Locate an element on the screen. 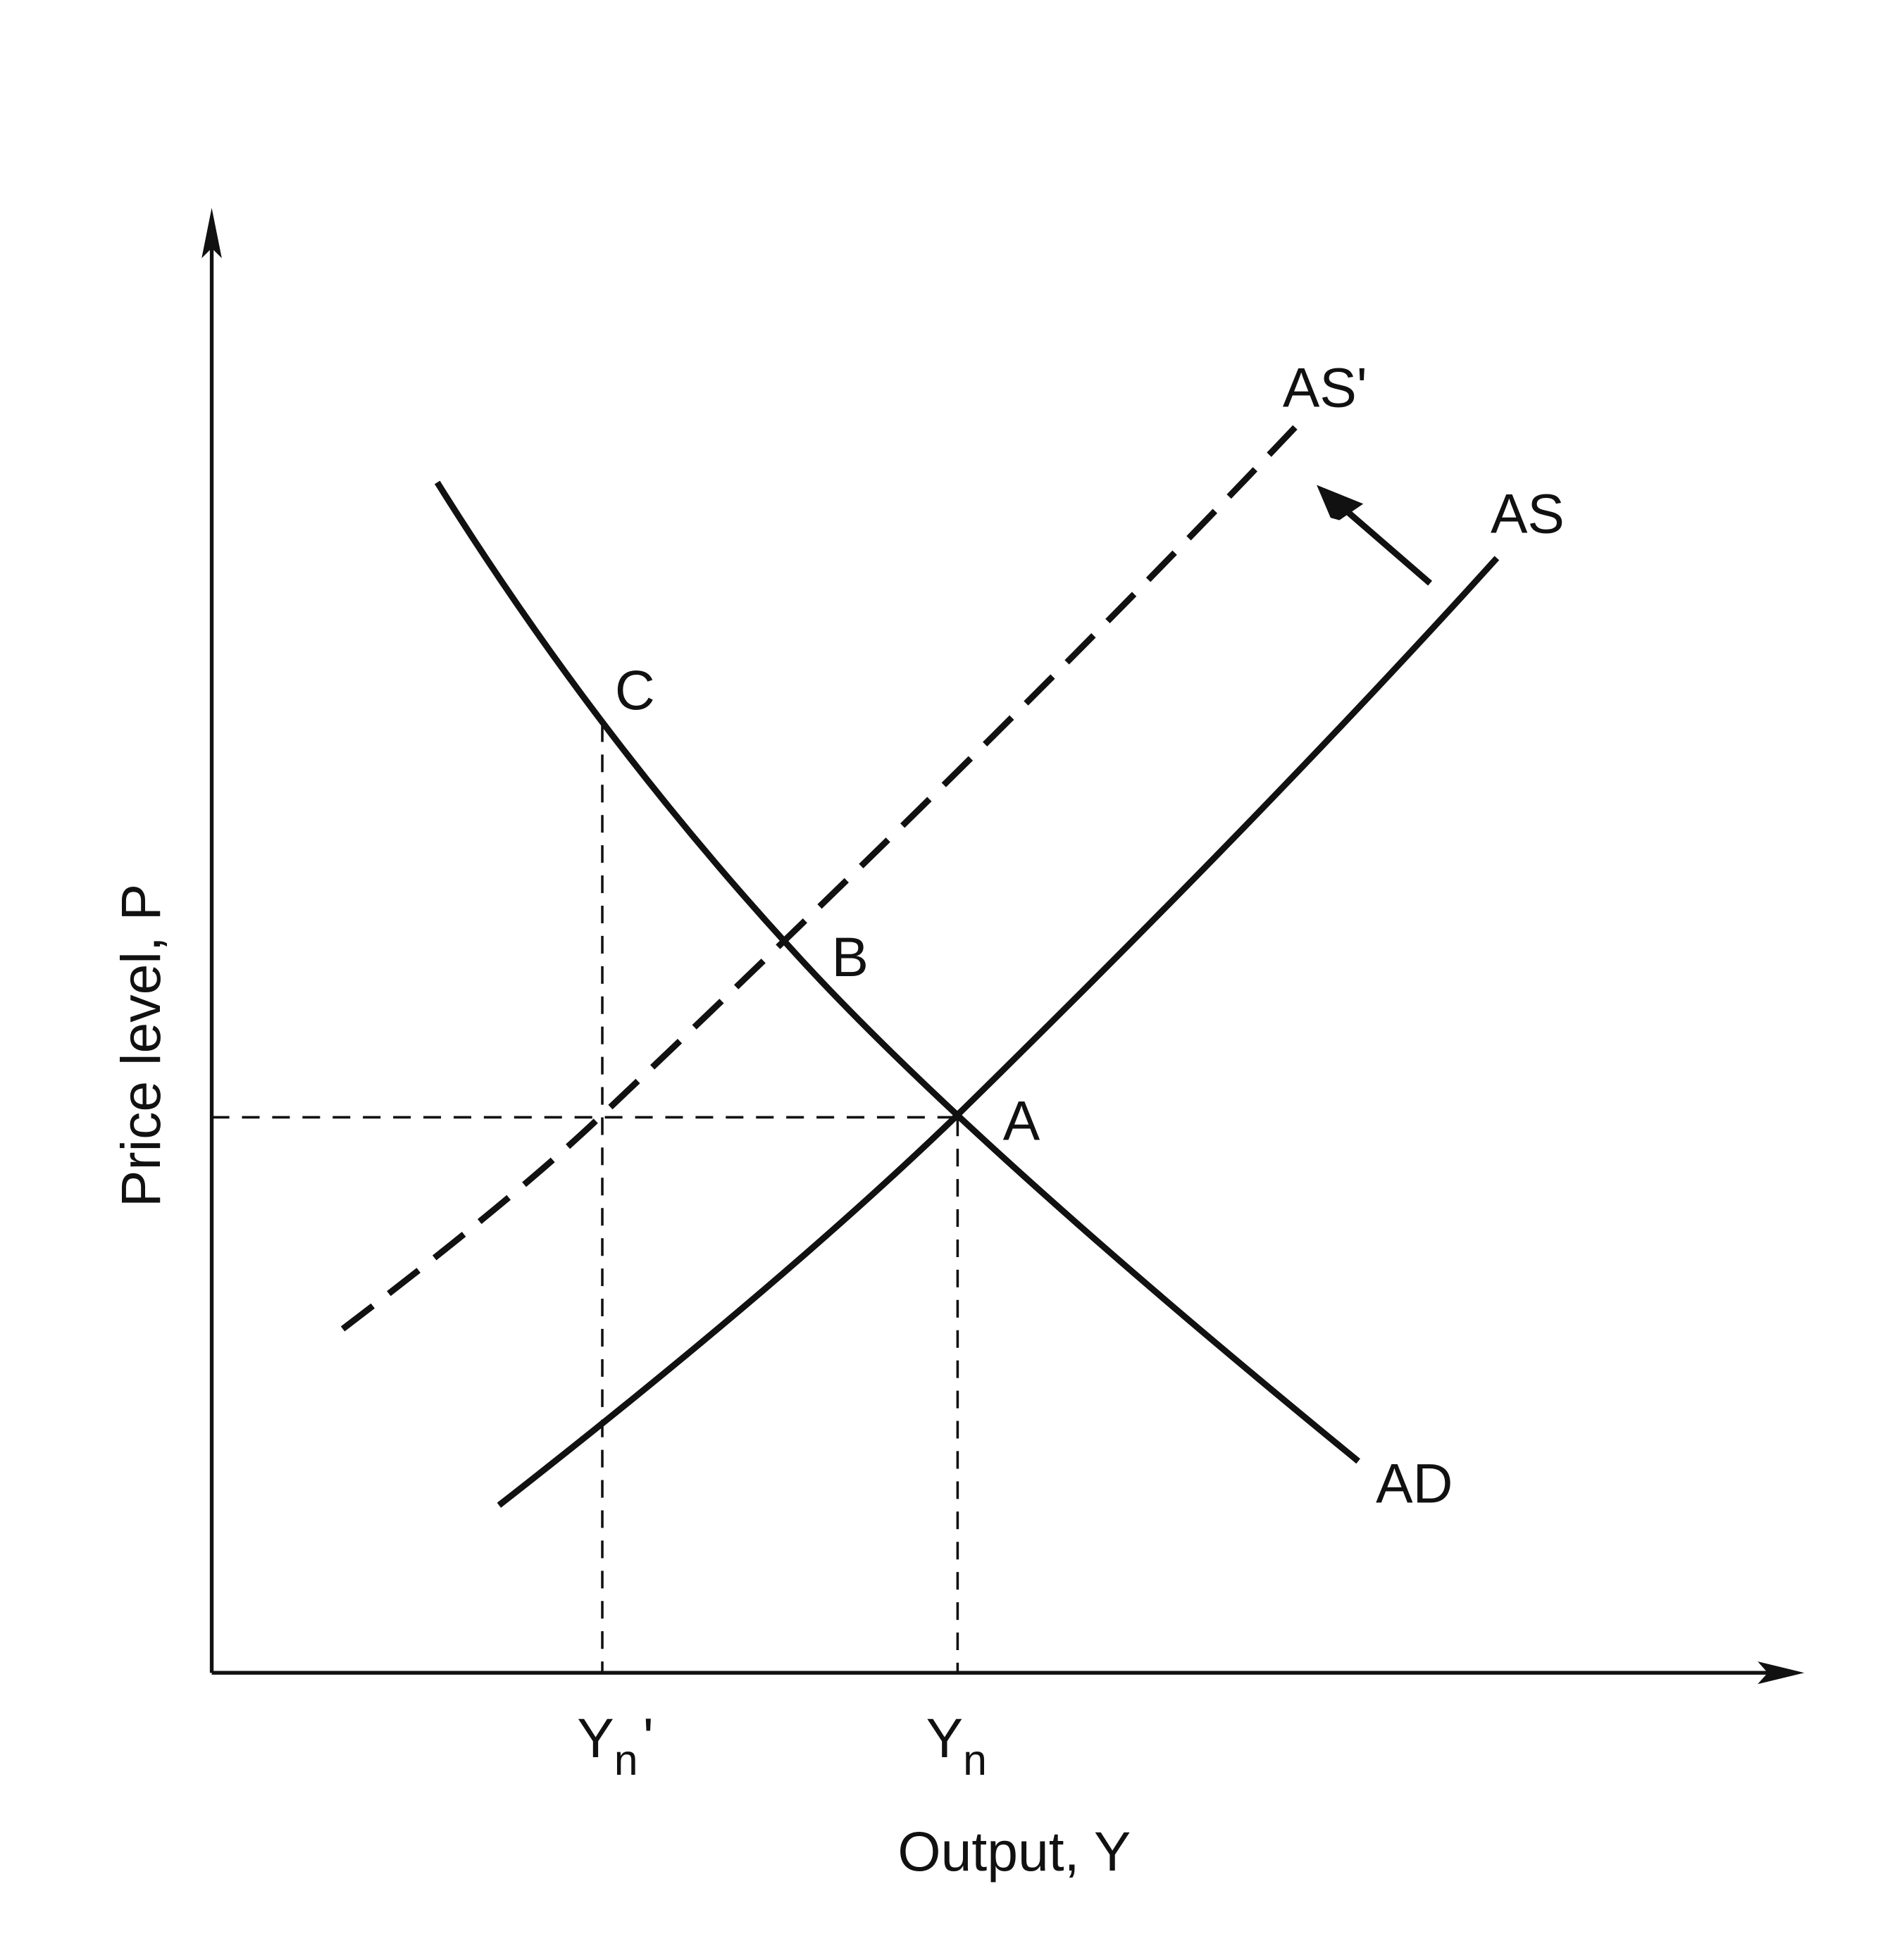 The width and height of the screenshot is (1890, 1960). curve-label: AS is located at coordinates (1528, 514).